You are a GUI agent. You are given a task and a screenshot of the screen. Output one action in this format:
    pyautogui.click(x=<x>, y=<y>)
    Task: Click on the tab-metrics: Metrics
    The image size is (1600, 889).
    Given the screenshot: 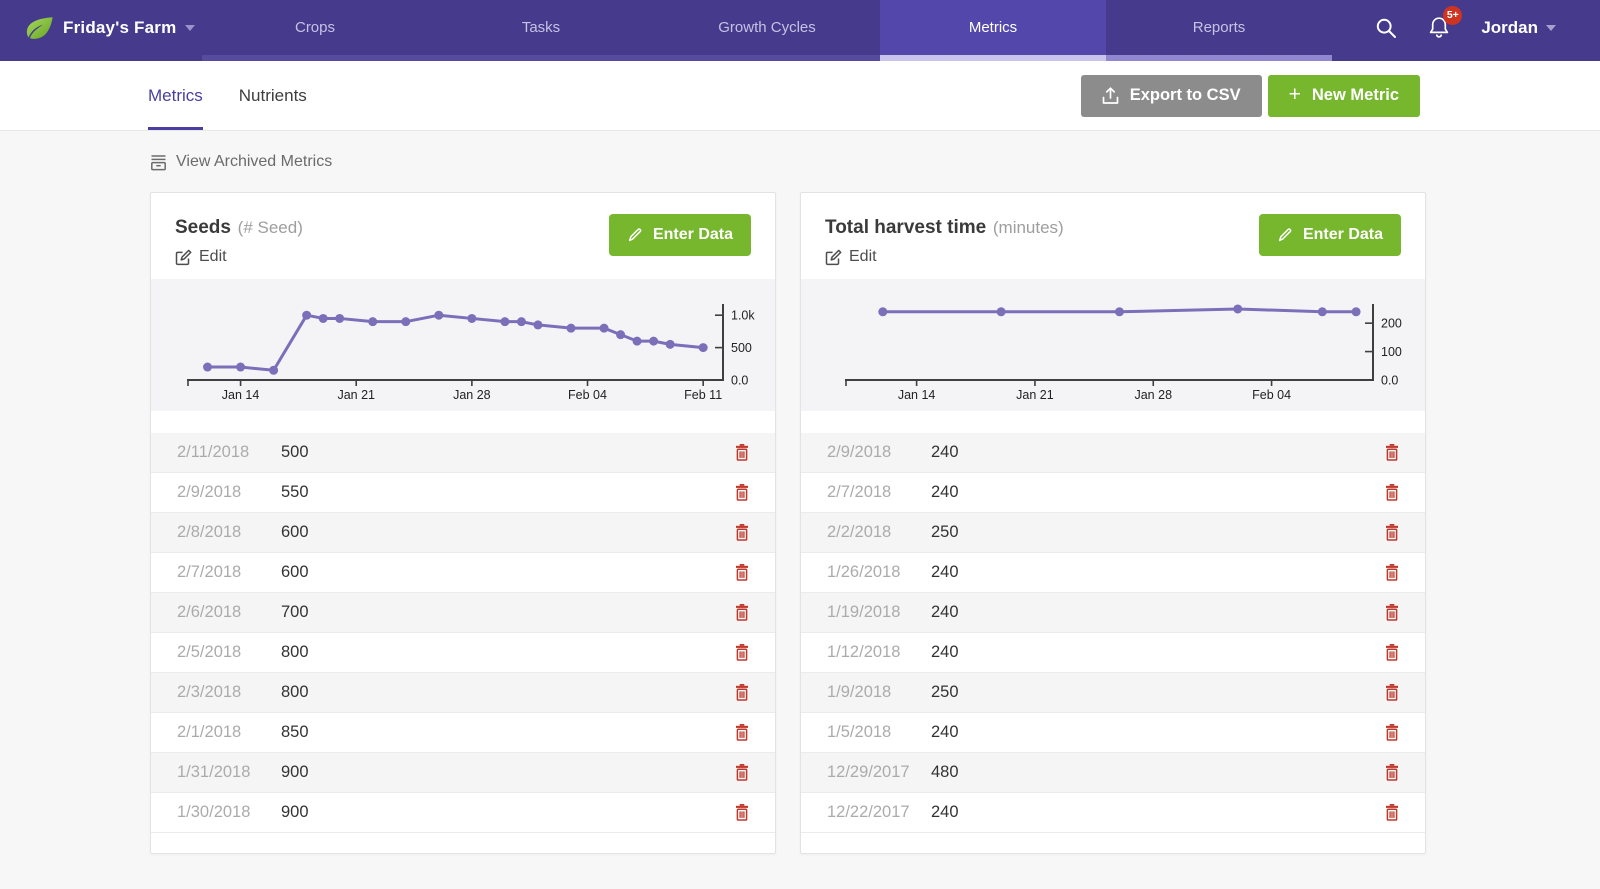 What is the action you would take?
    pyautogui.click(x=175, y=95)
    